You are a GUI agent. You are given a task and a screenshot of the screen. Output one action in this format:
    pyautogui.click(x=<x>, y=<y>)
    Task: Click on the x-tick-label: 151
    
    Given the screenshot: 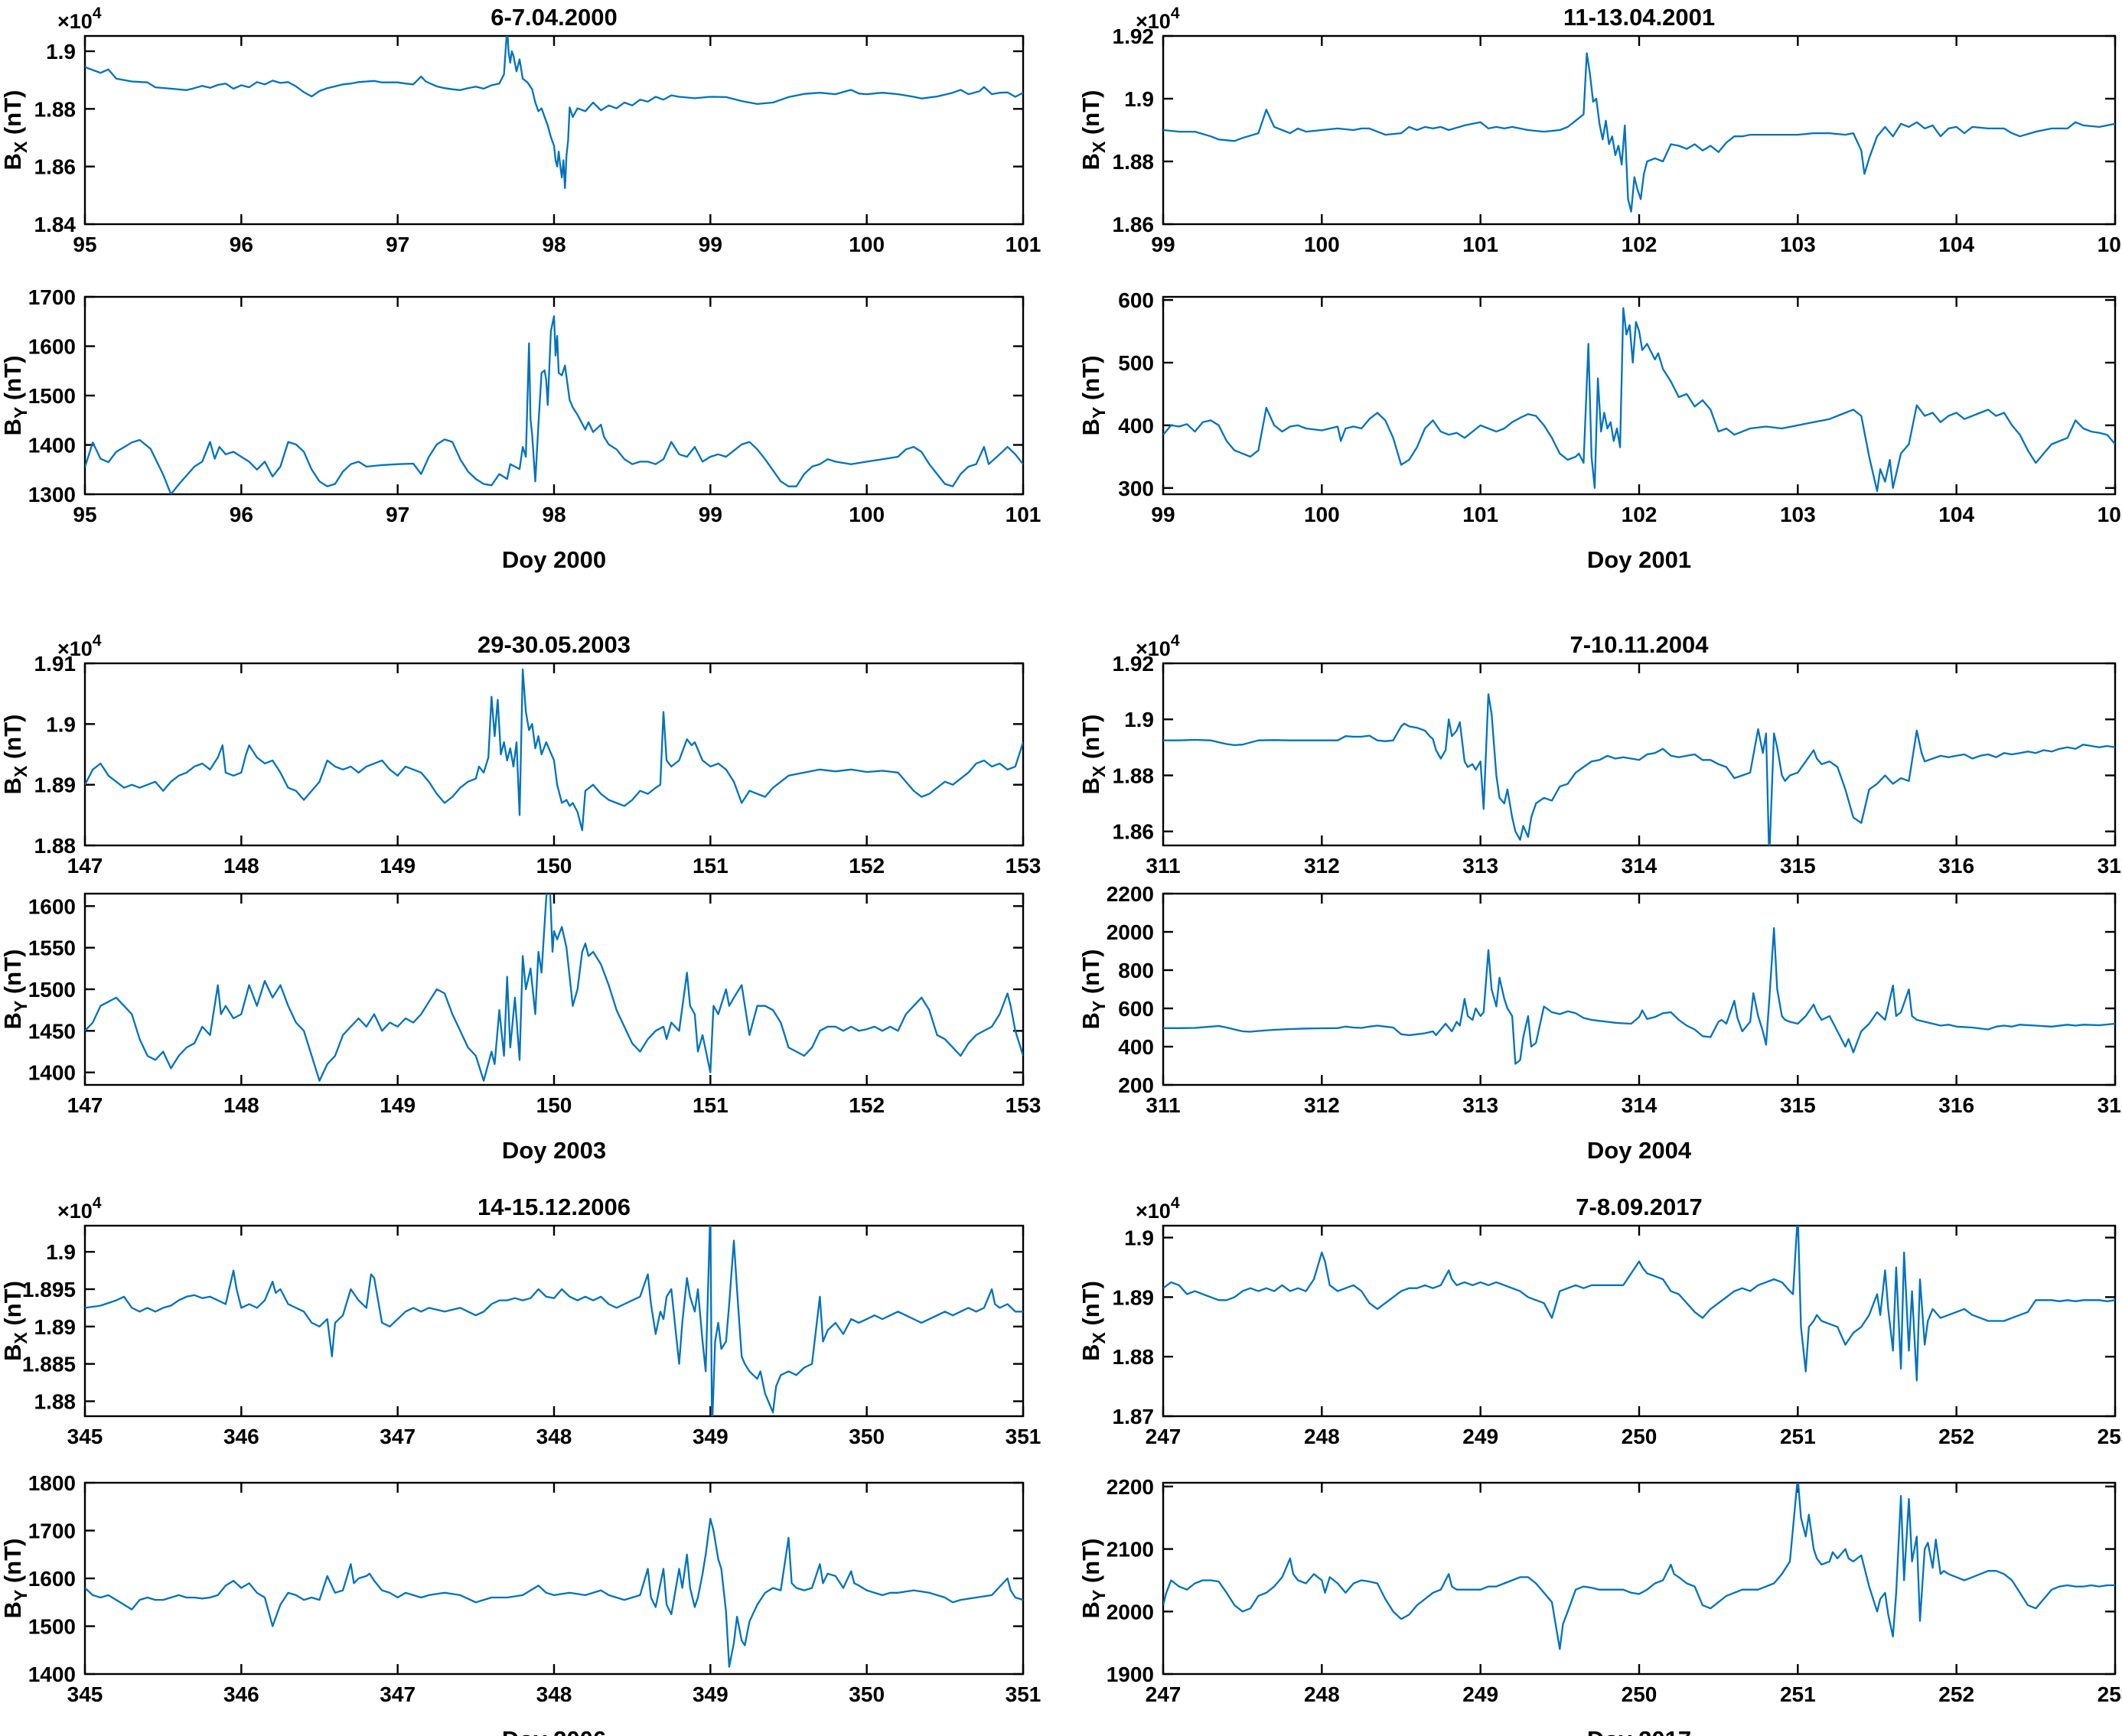 What is the action you would take?
    pyautogui.click(x=711, y=866)
    